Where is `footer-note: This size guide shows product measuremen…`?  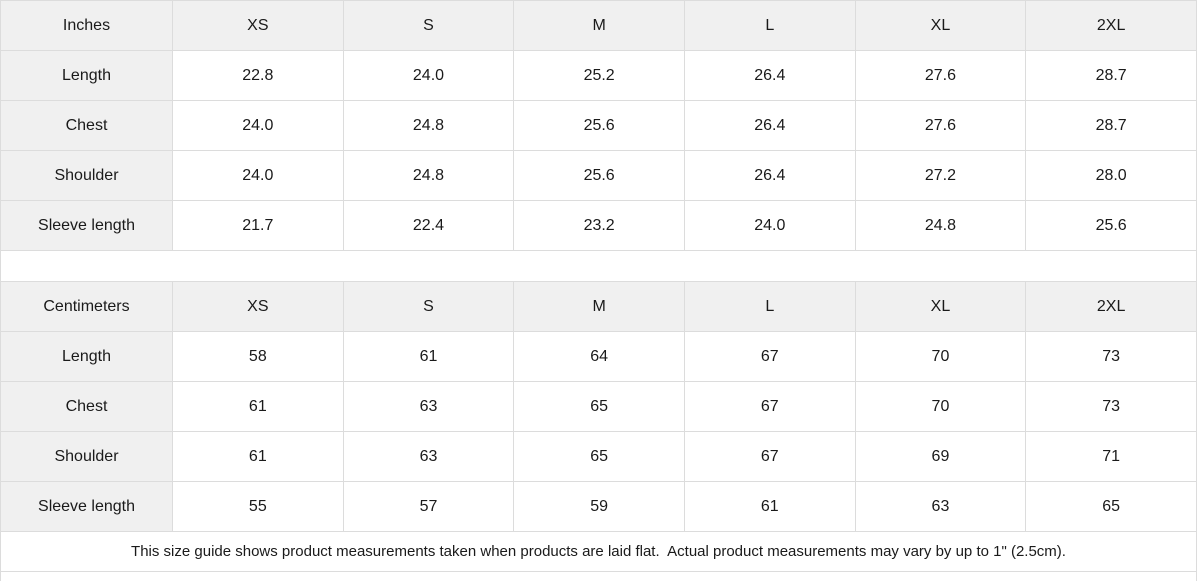
footer-note: This size guide shows product measuremen… is located at coordinates (598, 551).